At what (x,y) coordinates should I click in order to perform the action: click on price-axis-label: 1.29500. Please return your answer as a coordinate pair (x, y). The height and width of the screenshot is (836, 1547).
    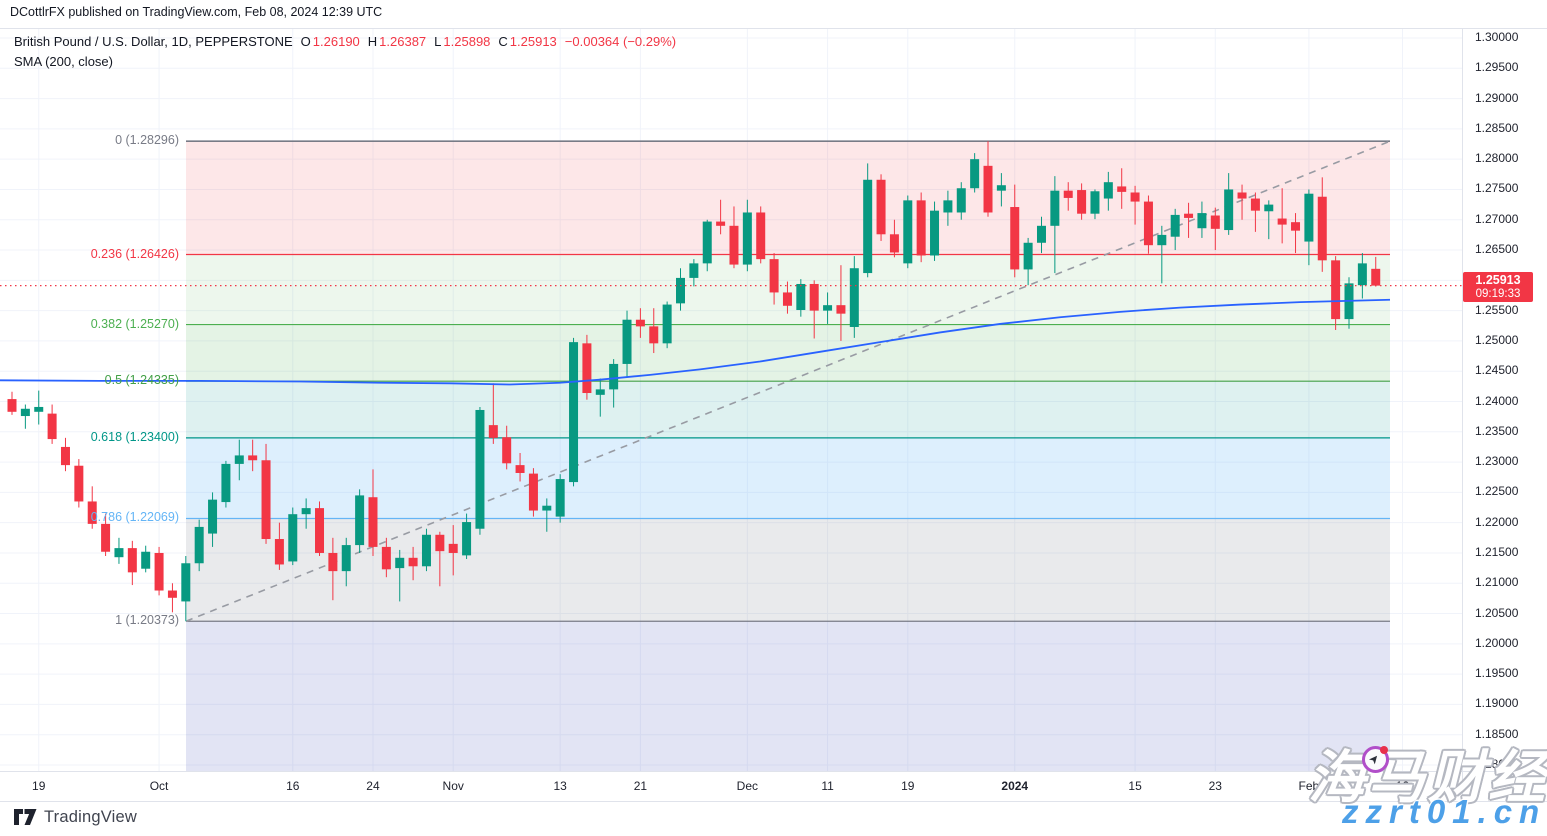
    Looking at the image, I should click on (1497, 67).